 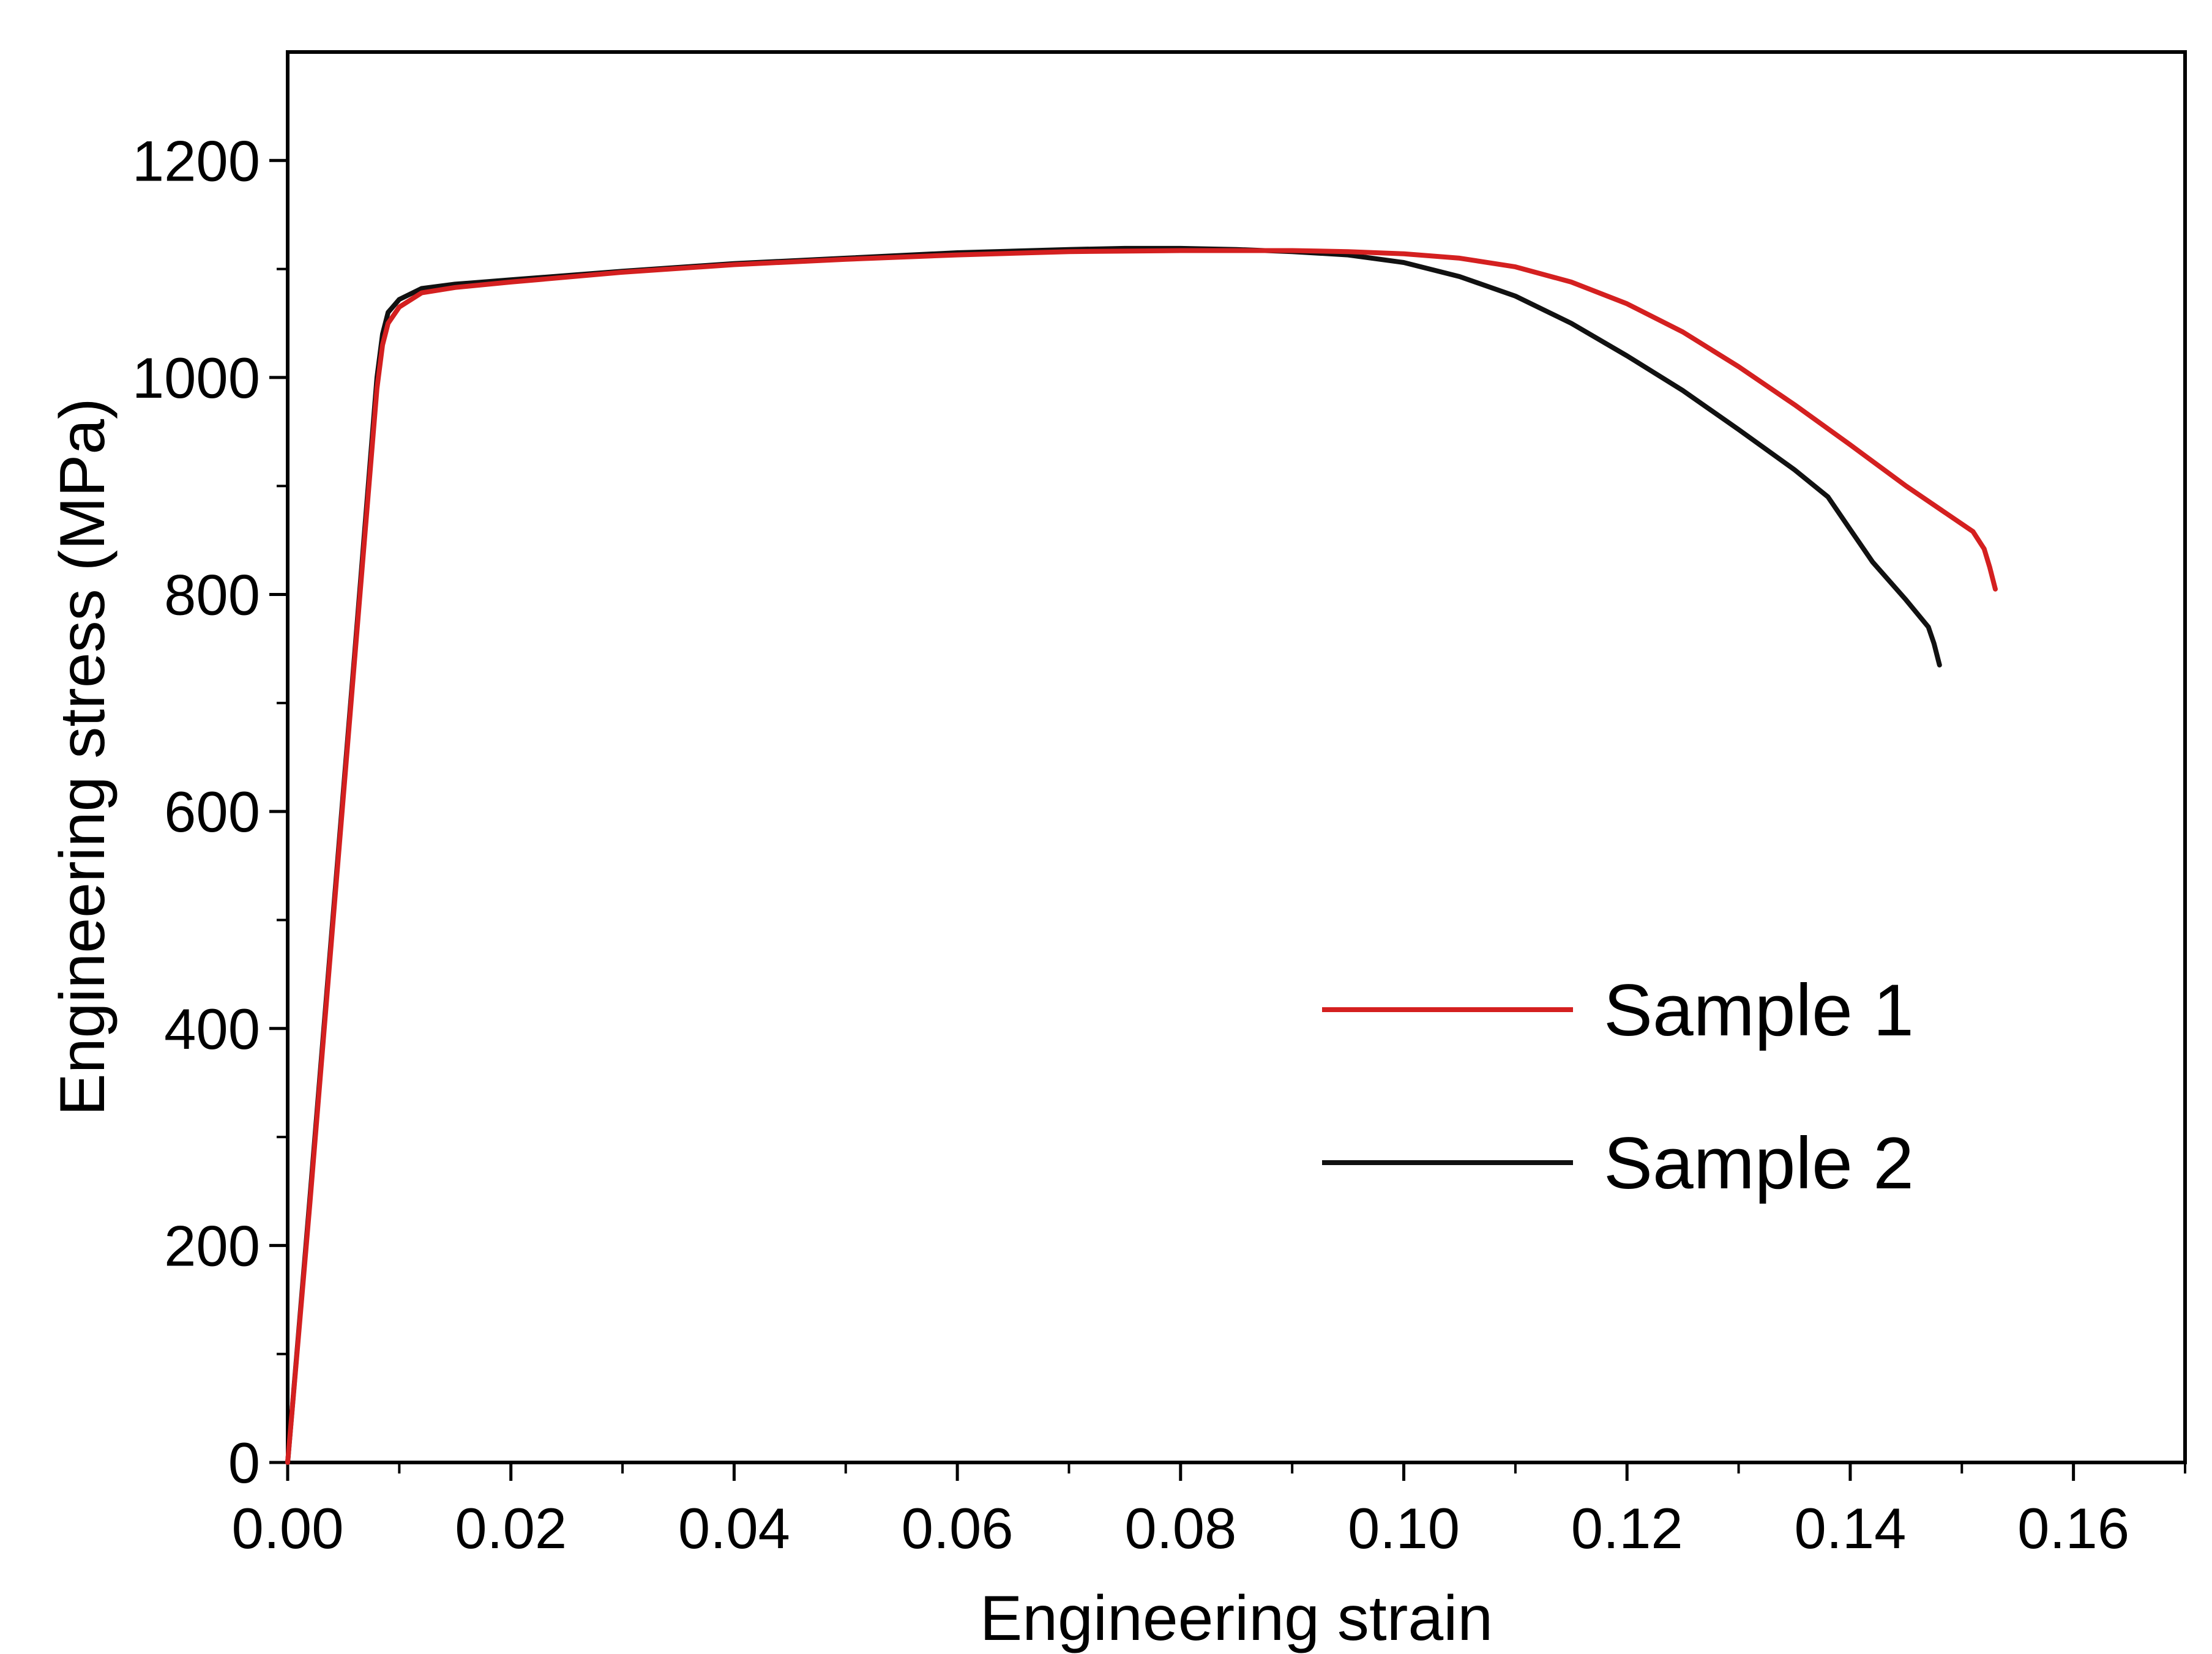 I want to click on y-axis-ticks: 0 200 400 600 800 1000 1200, so click(x=210, y=812).